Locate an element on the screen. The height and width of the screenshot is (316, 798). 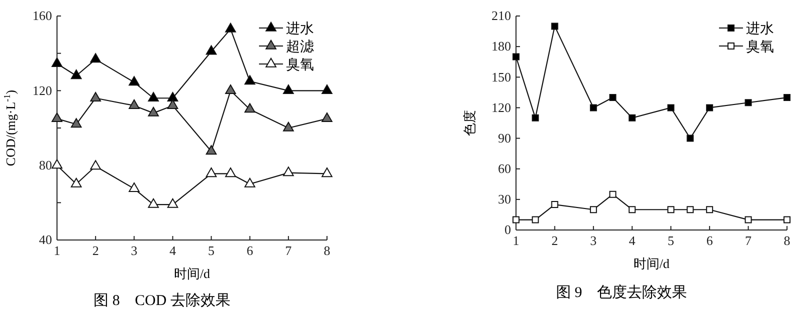
y-tick-label: 180 is located at coordinates (501, 46).